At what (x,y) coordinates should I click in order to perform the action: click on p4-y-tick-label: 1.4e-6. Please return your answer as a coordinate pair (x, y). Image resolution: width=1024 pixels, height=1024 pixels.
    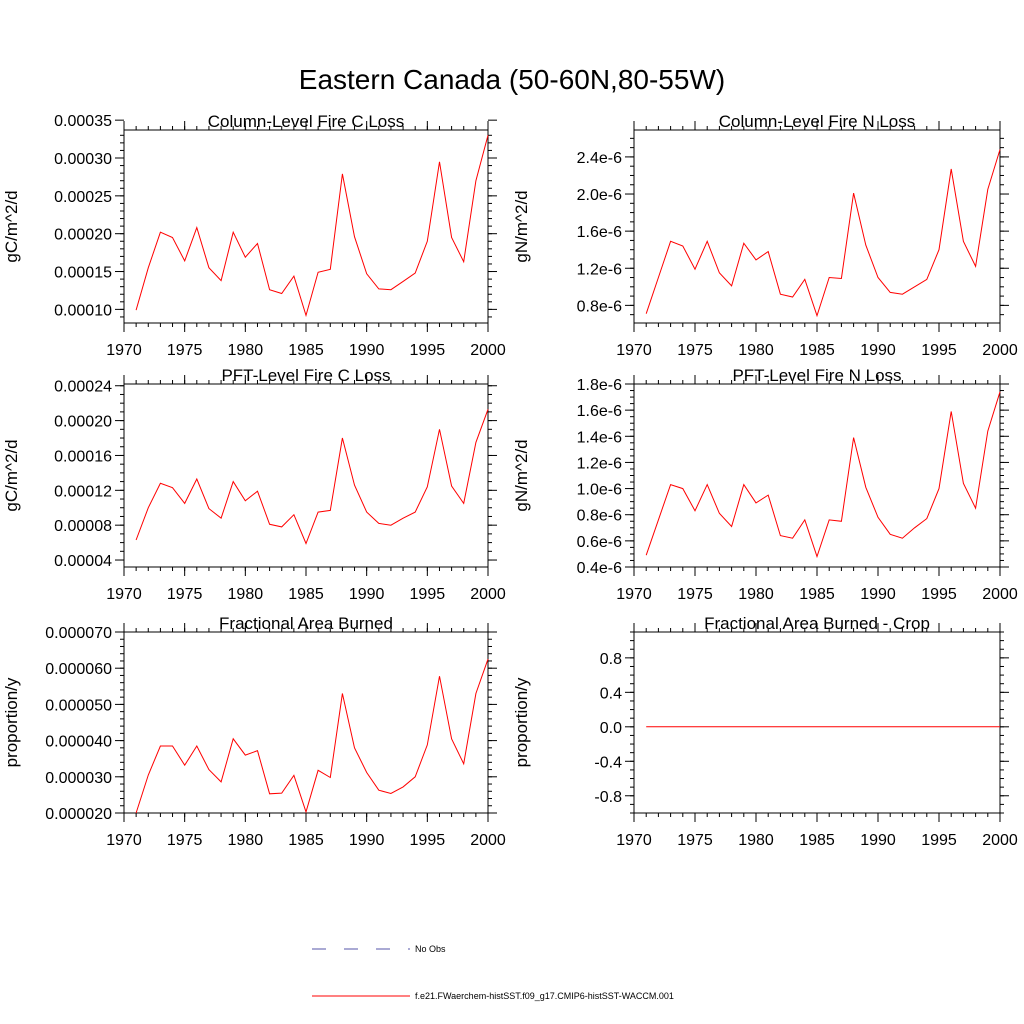
    Looking at the image, I should click on (599, 437).